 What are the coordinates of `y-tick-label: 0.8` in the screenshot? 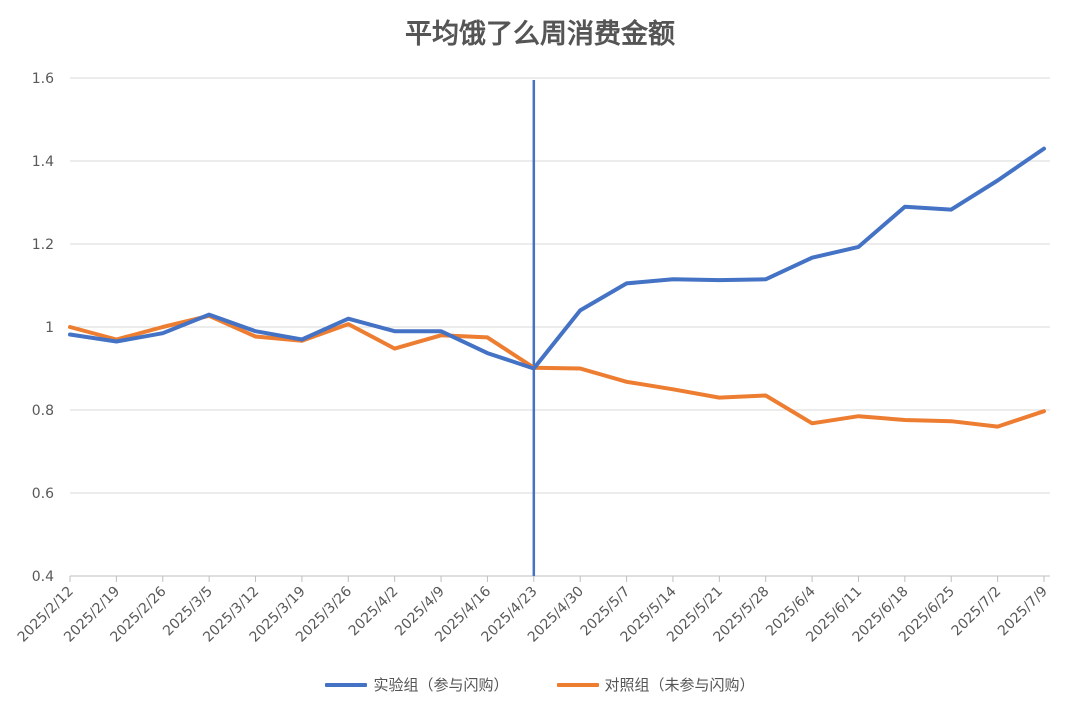 It's located at (43, 411).